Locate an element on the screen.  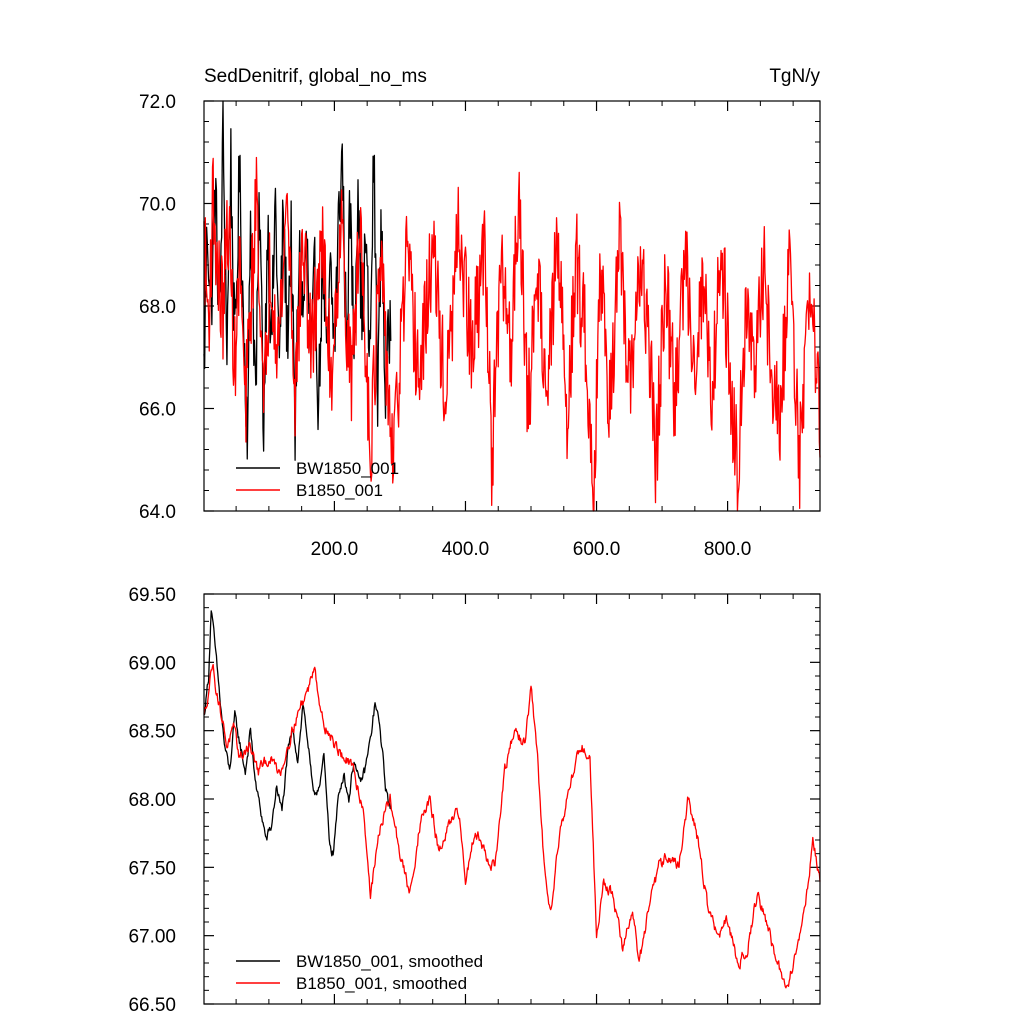
x-tick-label: 400.0 is located at coordinates (466, 549).